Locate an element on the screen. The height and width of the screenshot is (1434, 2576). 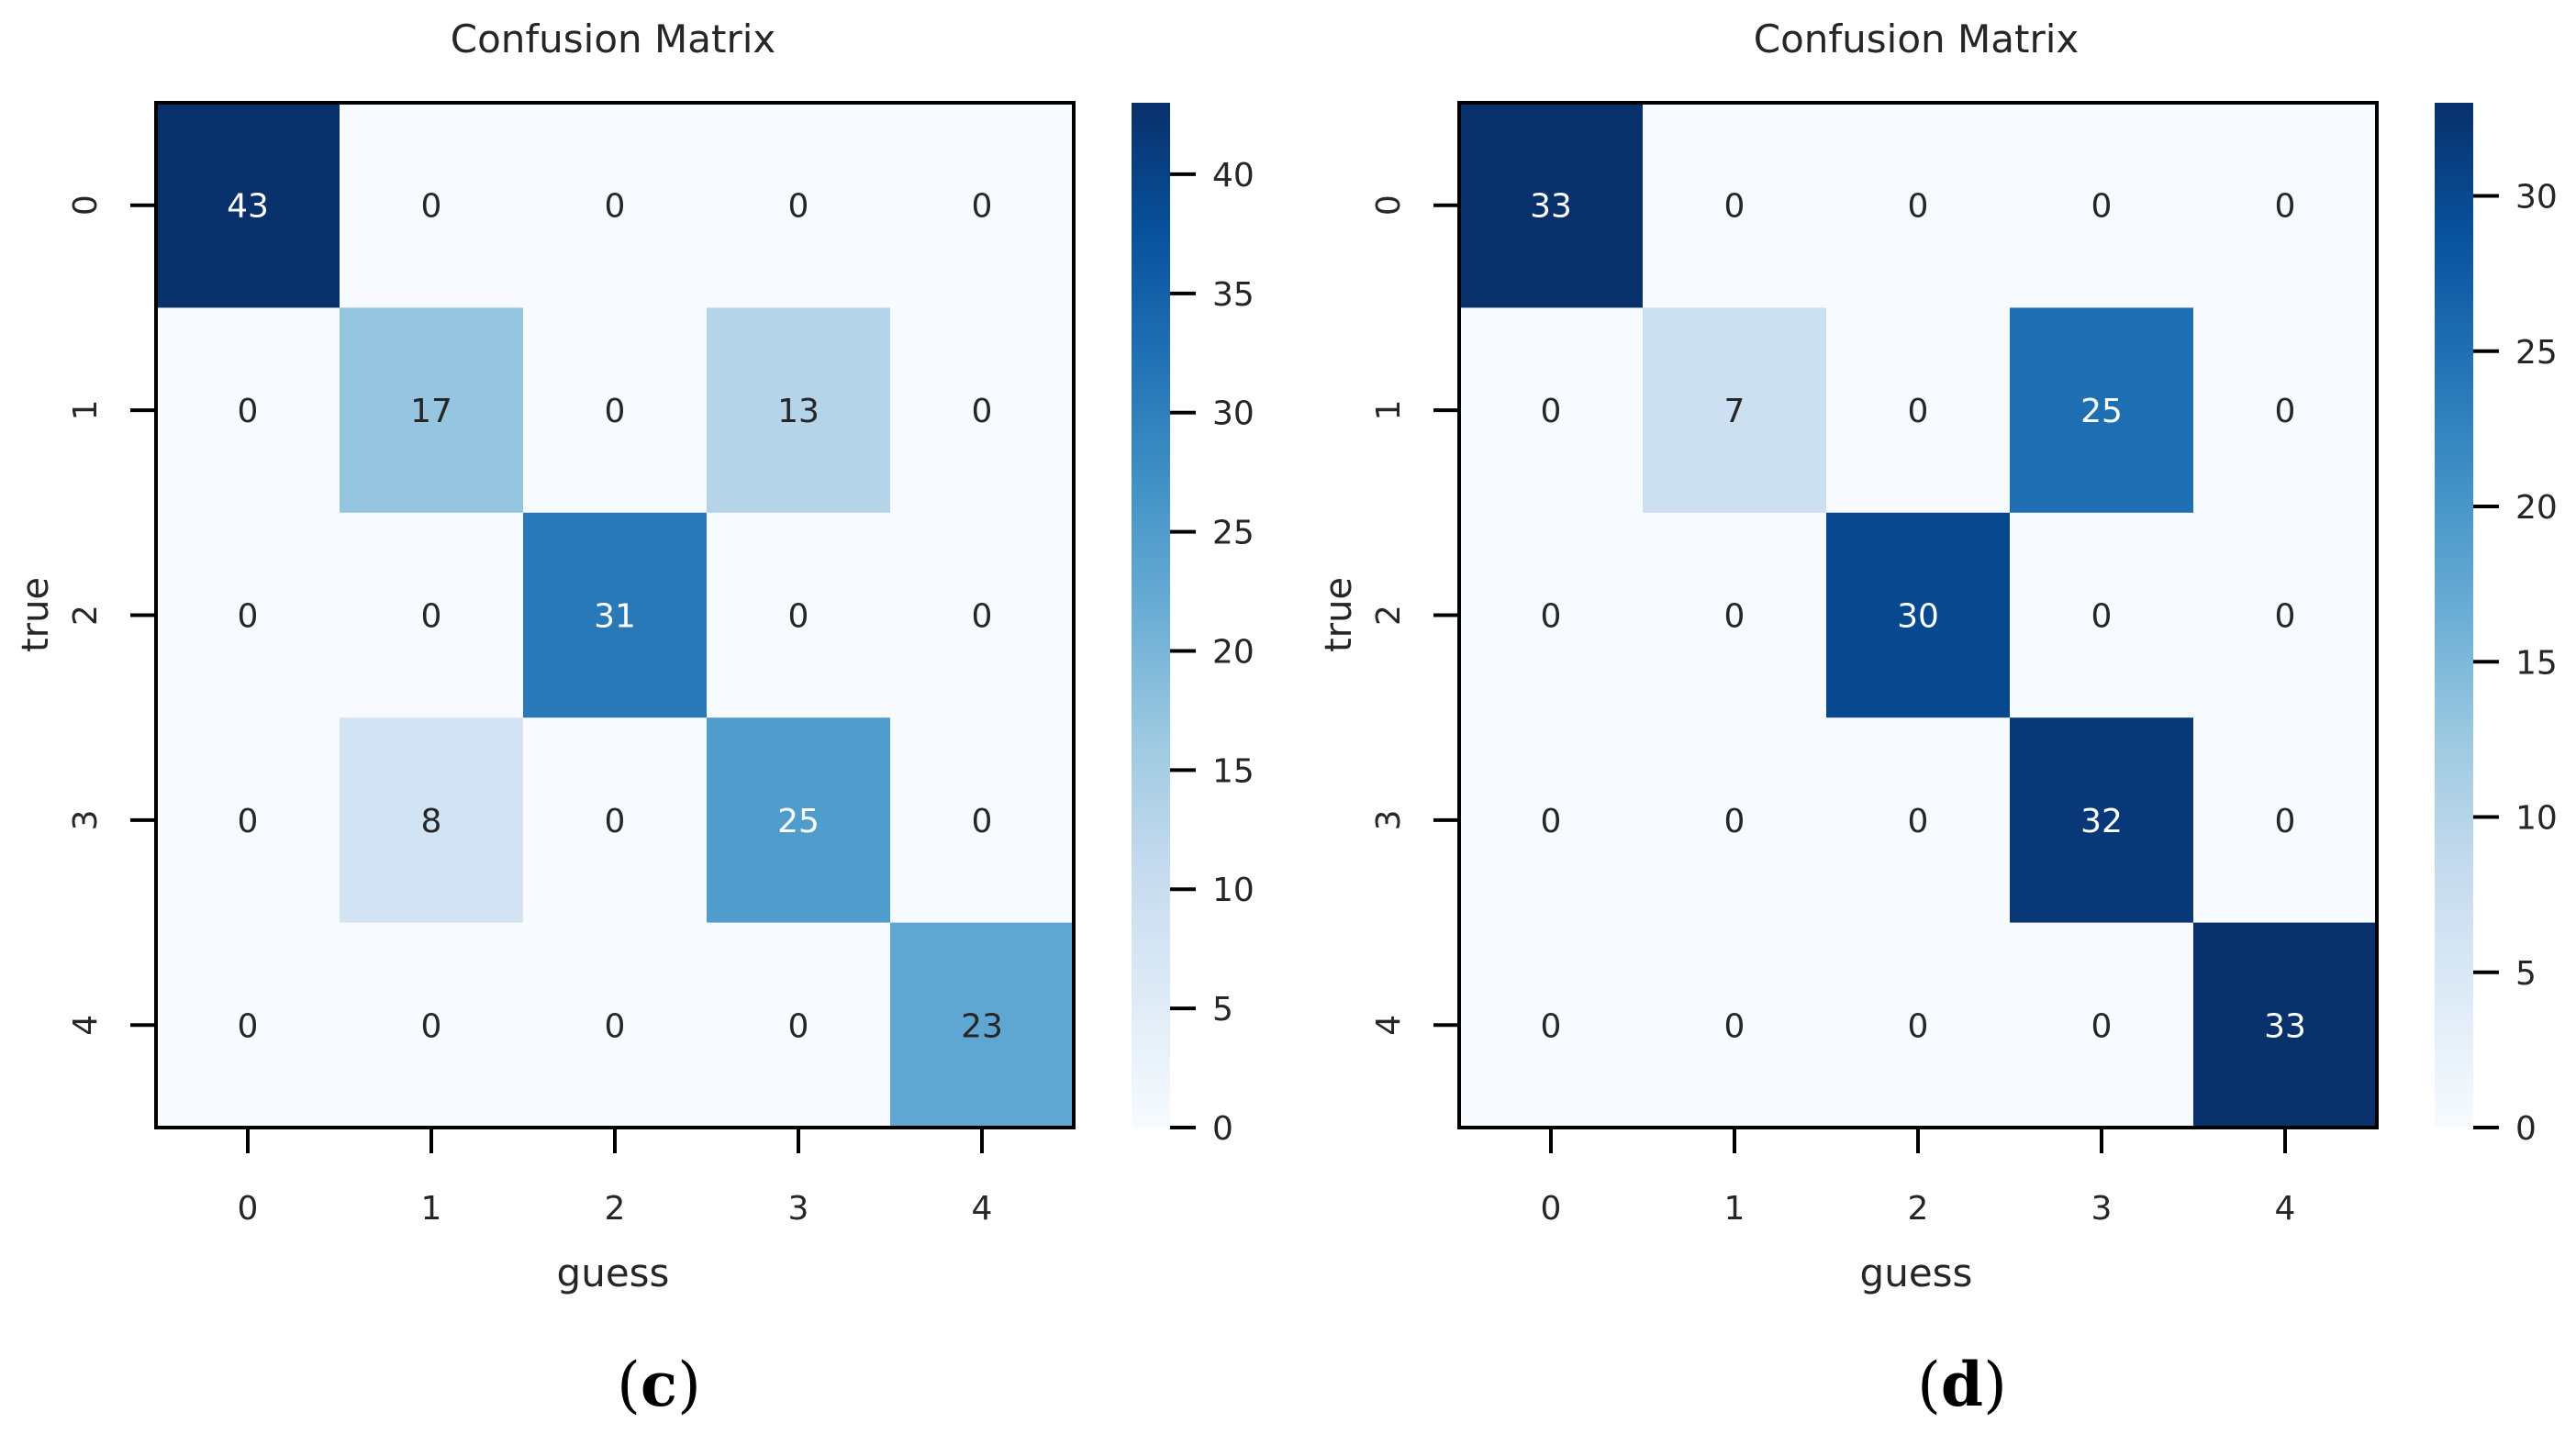
panel-d-colorbar is located at coordinates (2454, 615).